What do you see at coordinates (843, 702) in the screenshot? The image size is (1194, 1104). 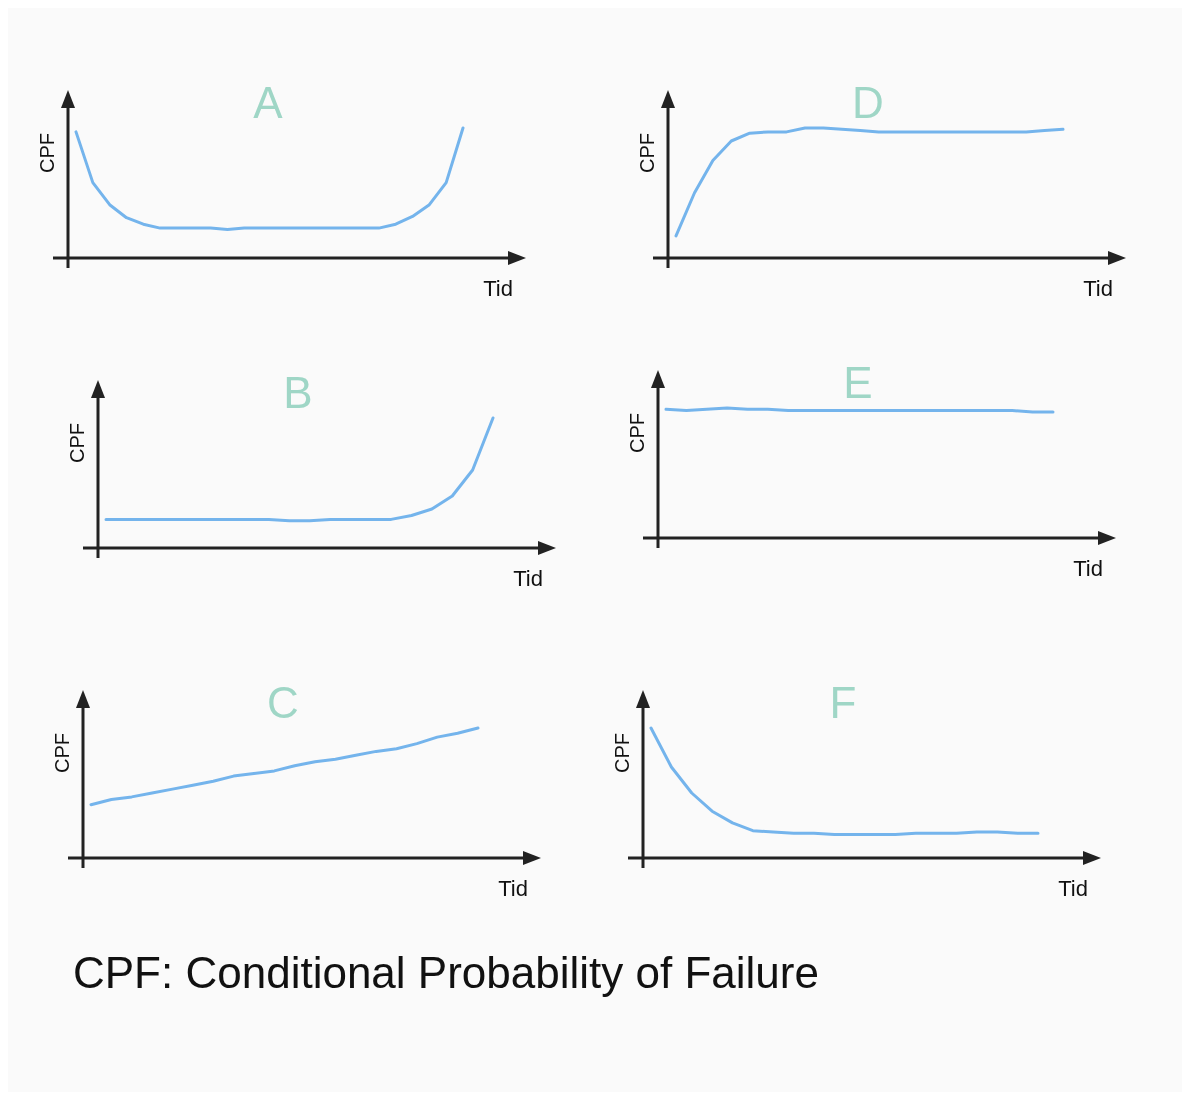 I see `chart-title: F` at bounding box center [843, 702].